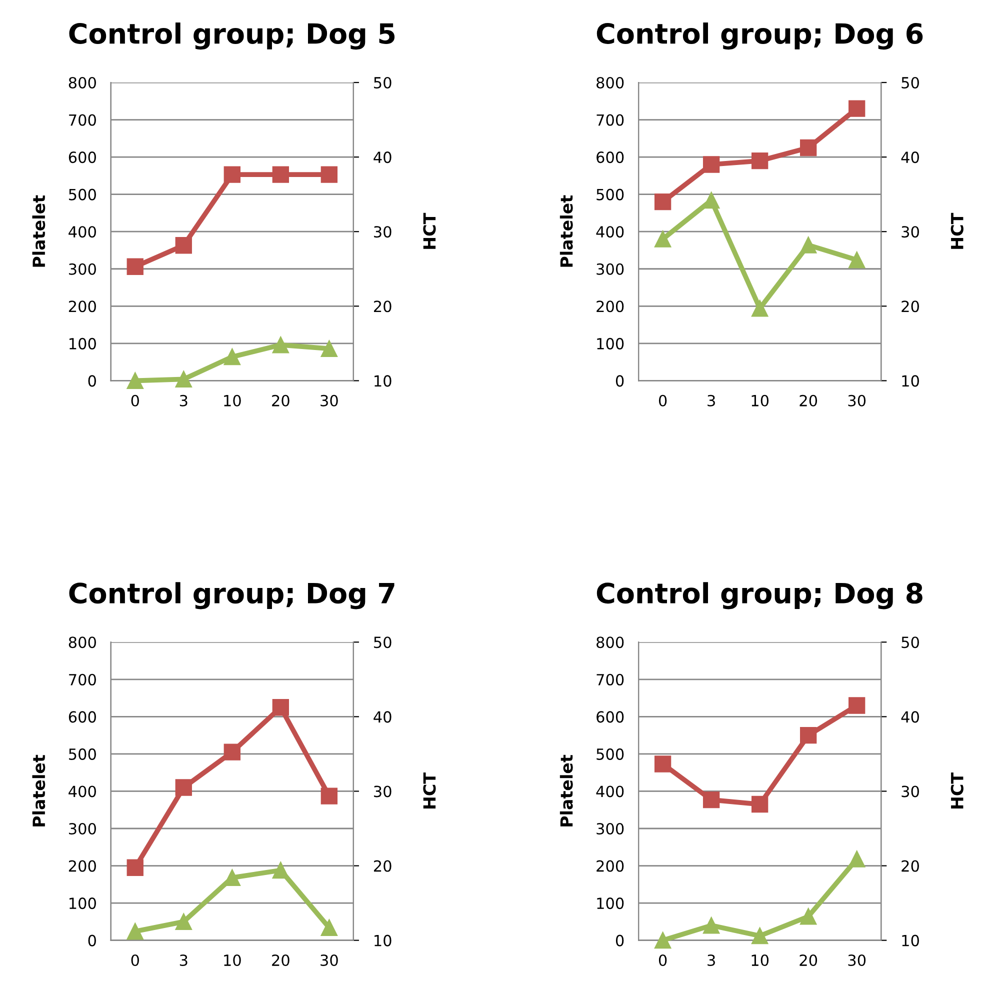 The height and width of the screenshot is (994, 990). Describe the element at coordinates (383, 232) in the screenshot. I see `y2-tick-label: 30` at that location.